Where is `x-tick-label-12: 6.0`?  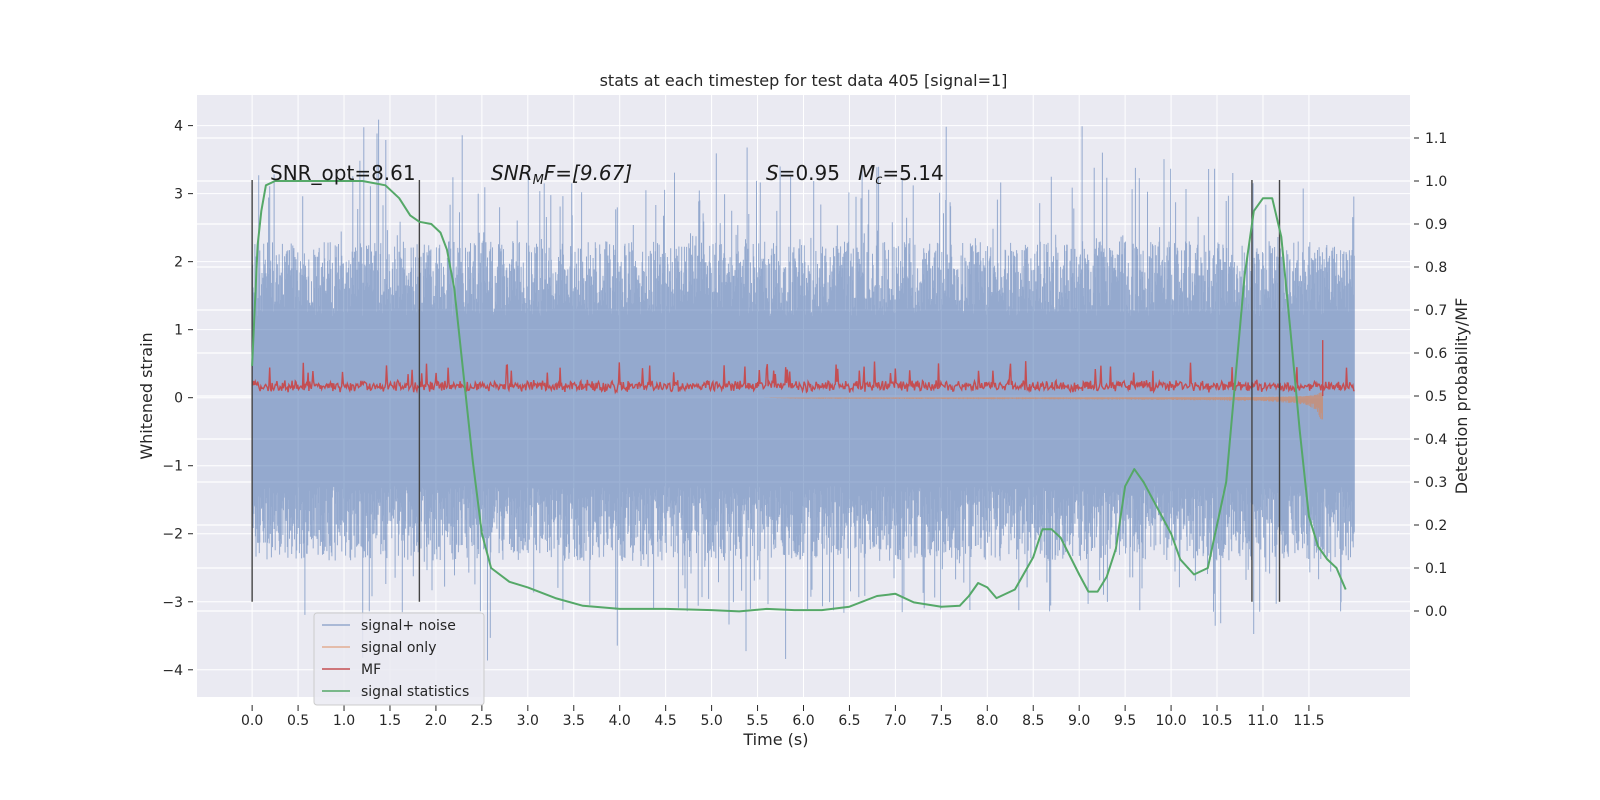 x-tick-label-12: 6.0 is located at coordinates (803, 721).